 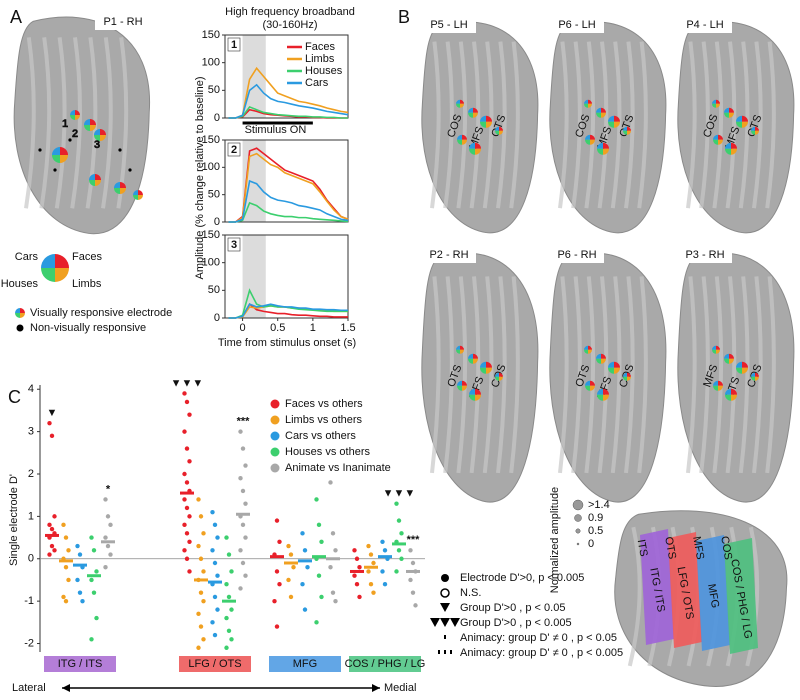 I want to click on label: Faces, so click(x=320, y=47).